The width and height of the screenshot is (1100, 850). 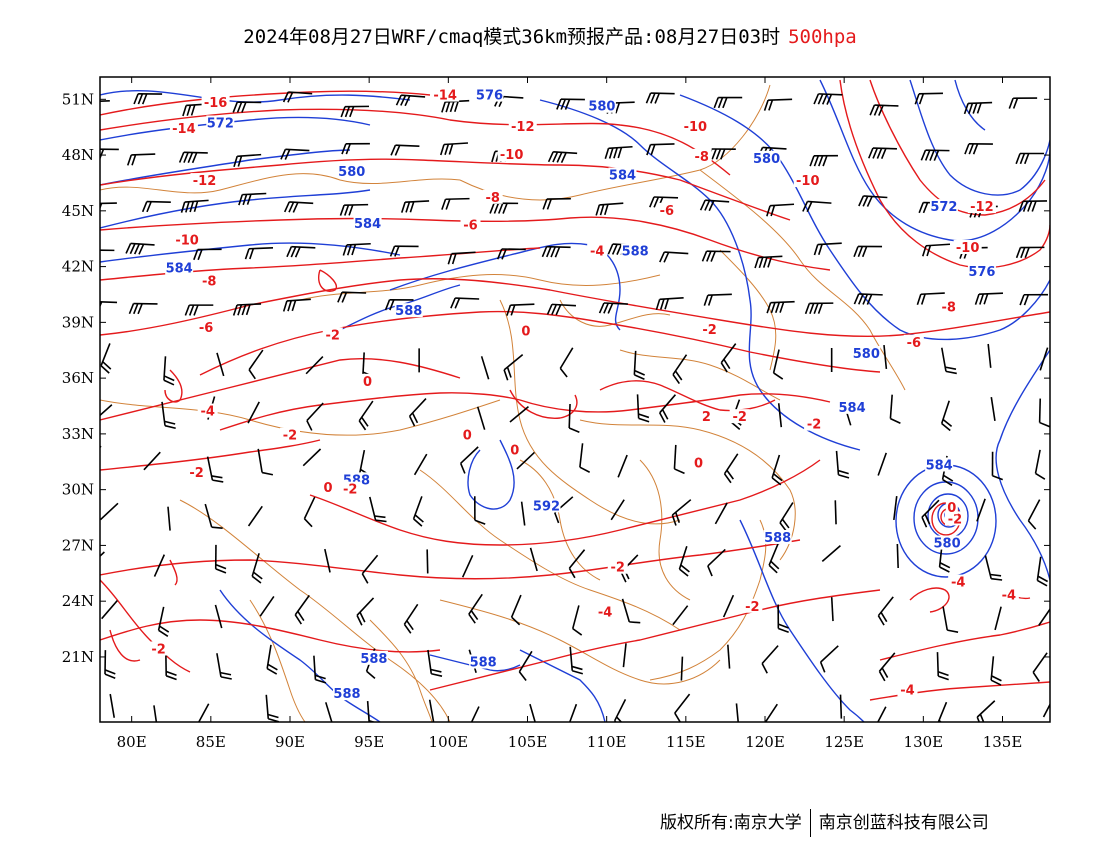 What do you see at coordinates (556, 99) in the screenshot?
I see `lat-tick-51N: 51N` at bounding box center [556, 99].